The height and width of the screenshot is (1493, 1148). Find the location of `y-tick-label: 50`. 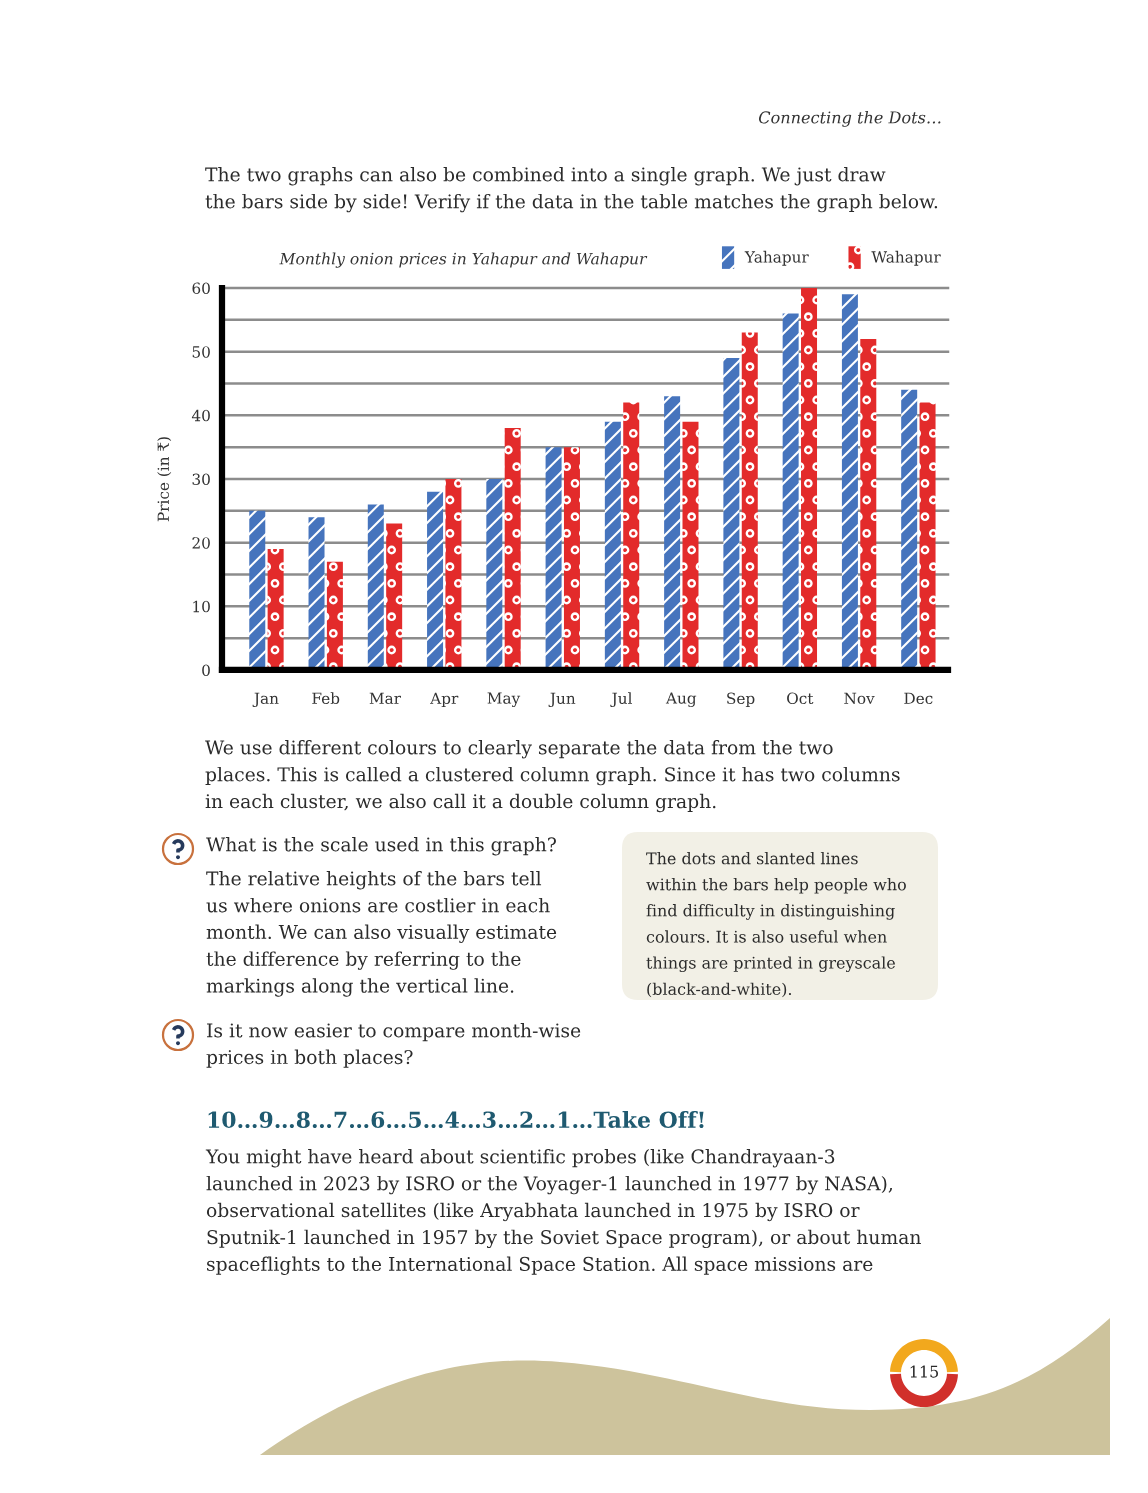

y-tick-label: 50 is located at coordinates (201, 352).